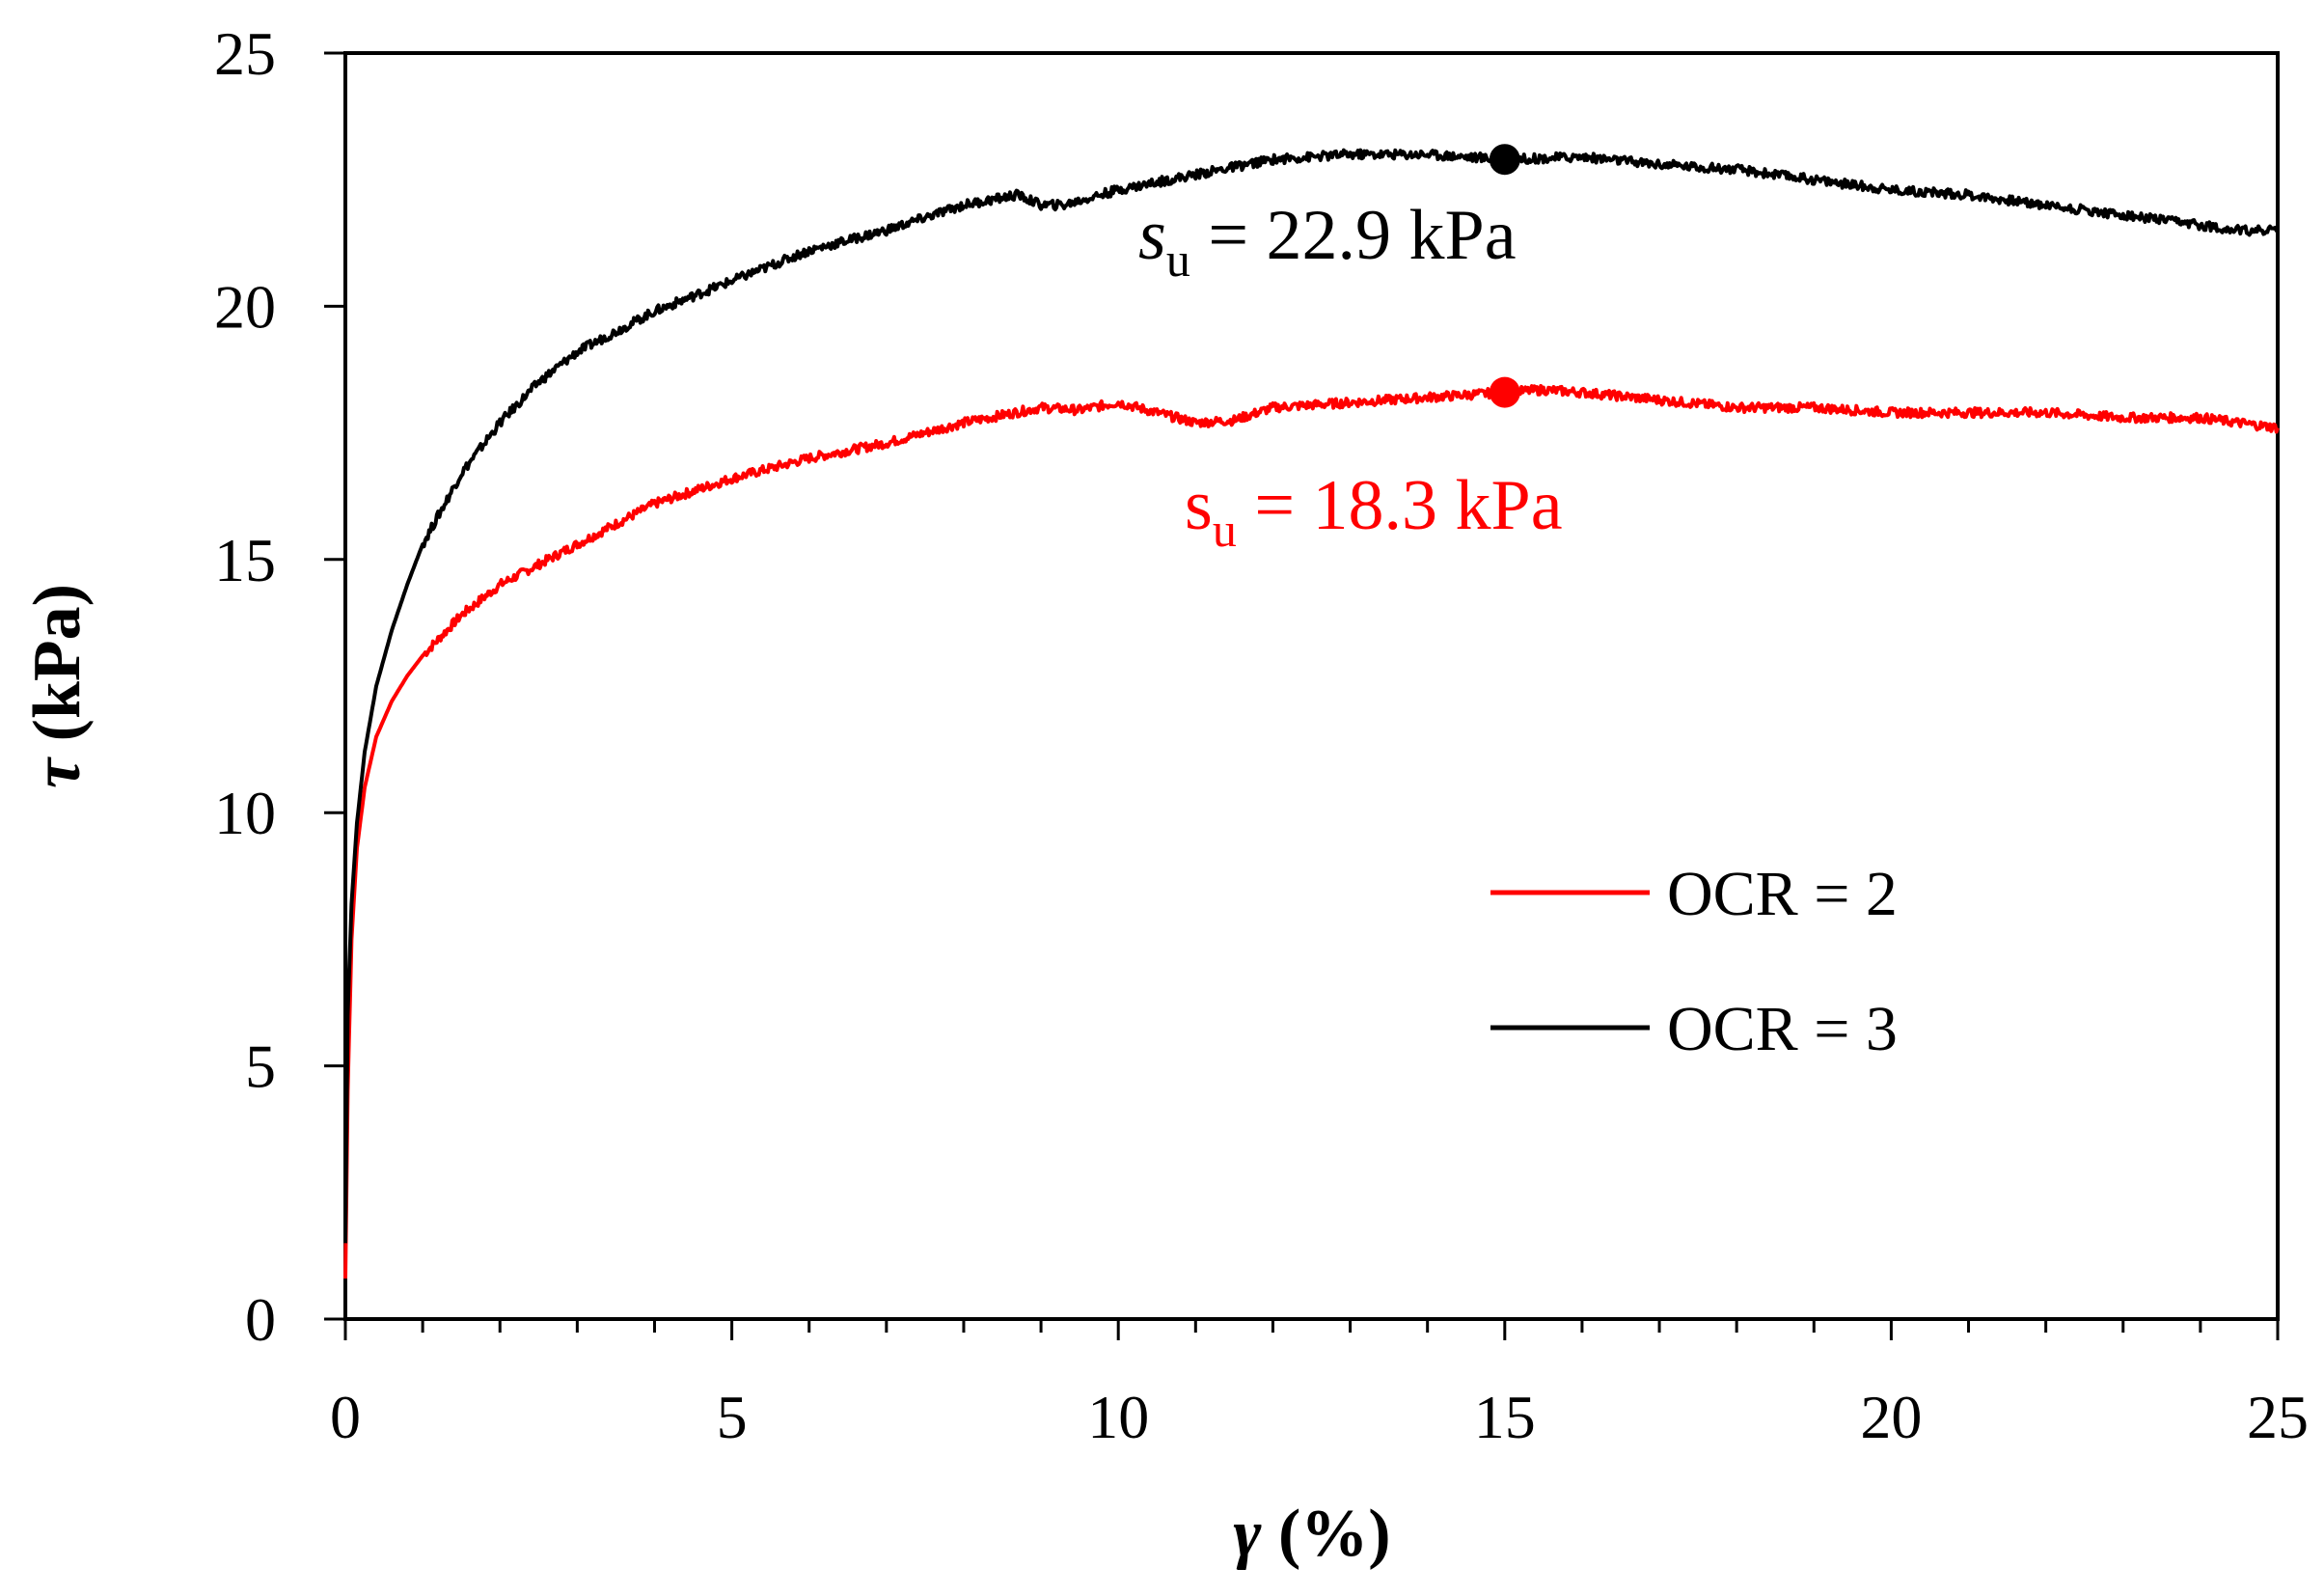  What do you see at coordinates (245, 53) in the screenshot?
I see `y-tick-label: 25` at bounding box center [245, 53].